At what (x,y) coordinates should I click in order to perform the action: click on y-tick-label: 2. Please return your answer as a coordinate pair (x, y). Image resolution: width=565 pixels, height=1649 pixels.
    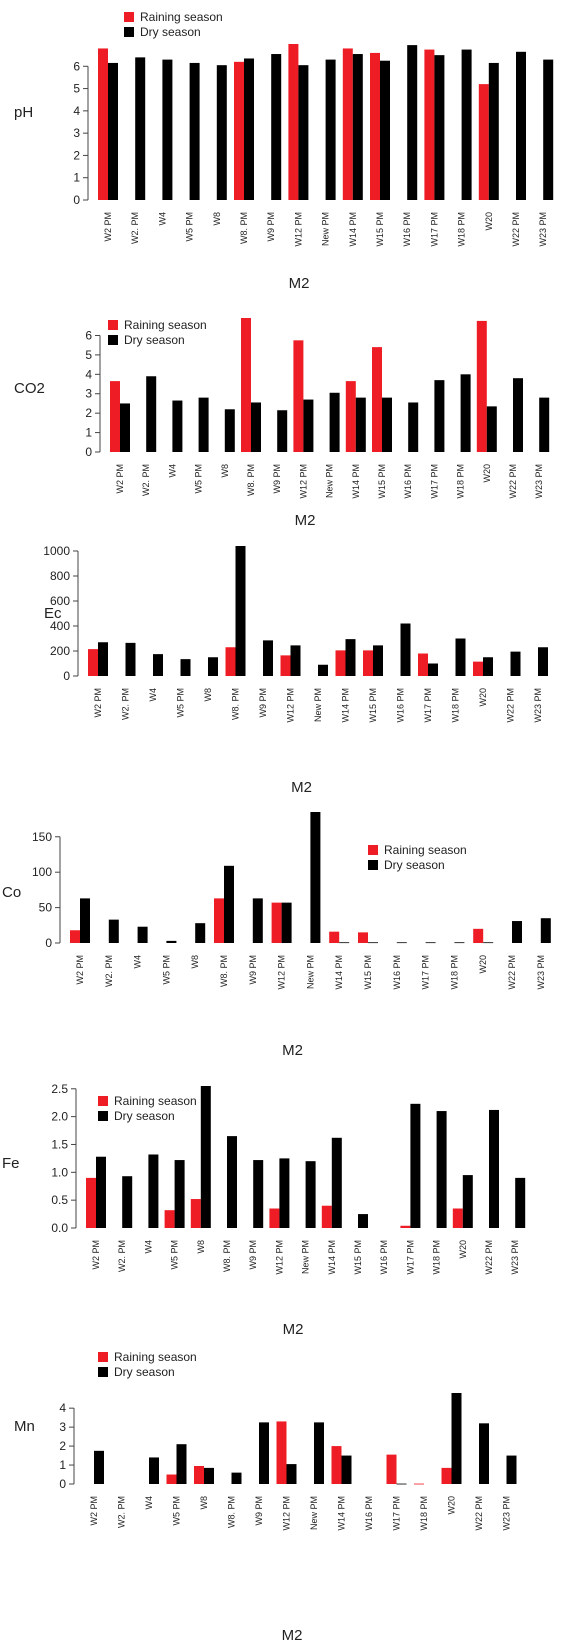
    Looking at the image, I should click on (88, 413).